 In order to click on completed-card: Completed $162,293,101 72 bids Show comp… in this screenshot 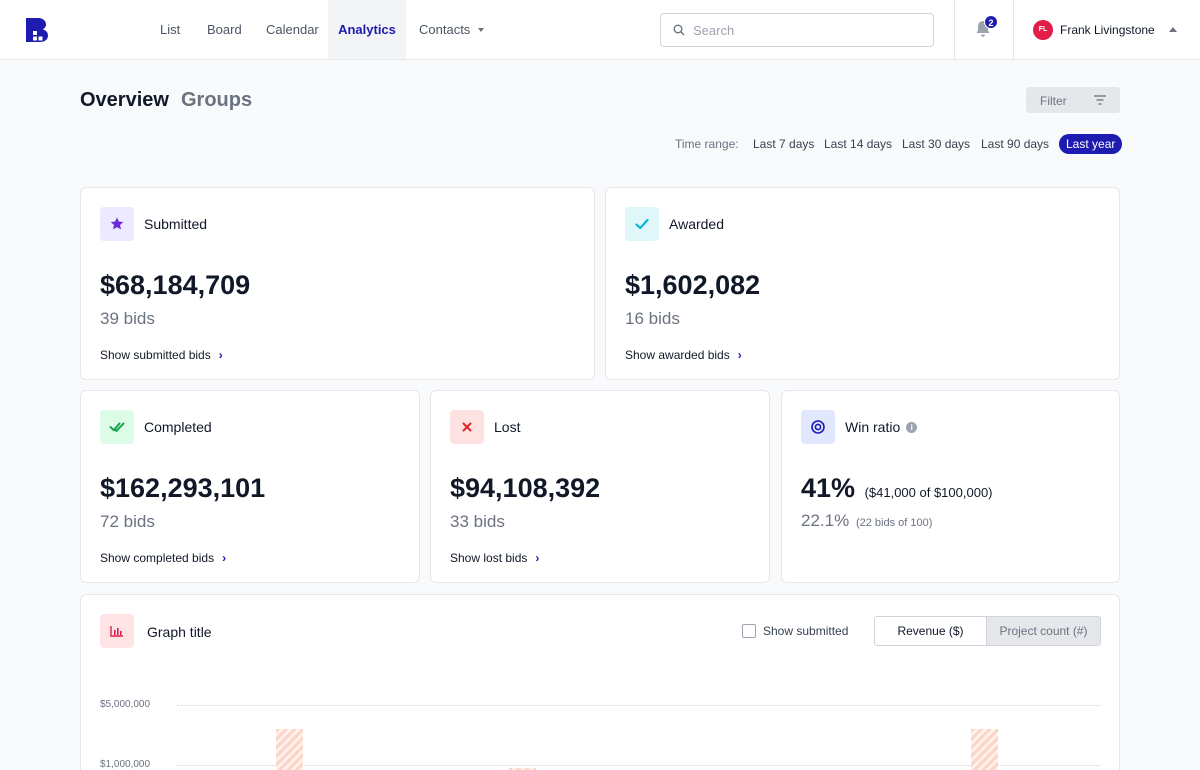, I will do `click(250, 486)`.